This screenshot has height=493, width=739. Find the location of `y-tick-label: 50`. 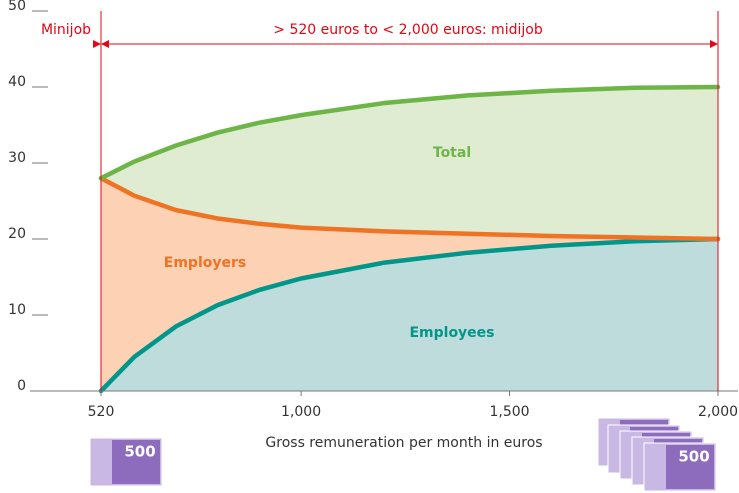

y-tick-label: 50 is located at coordinates (17, 7).